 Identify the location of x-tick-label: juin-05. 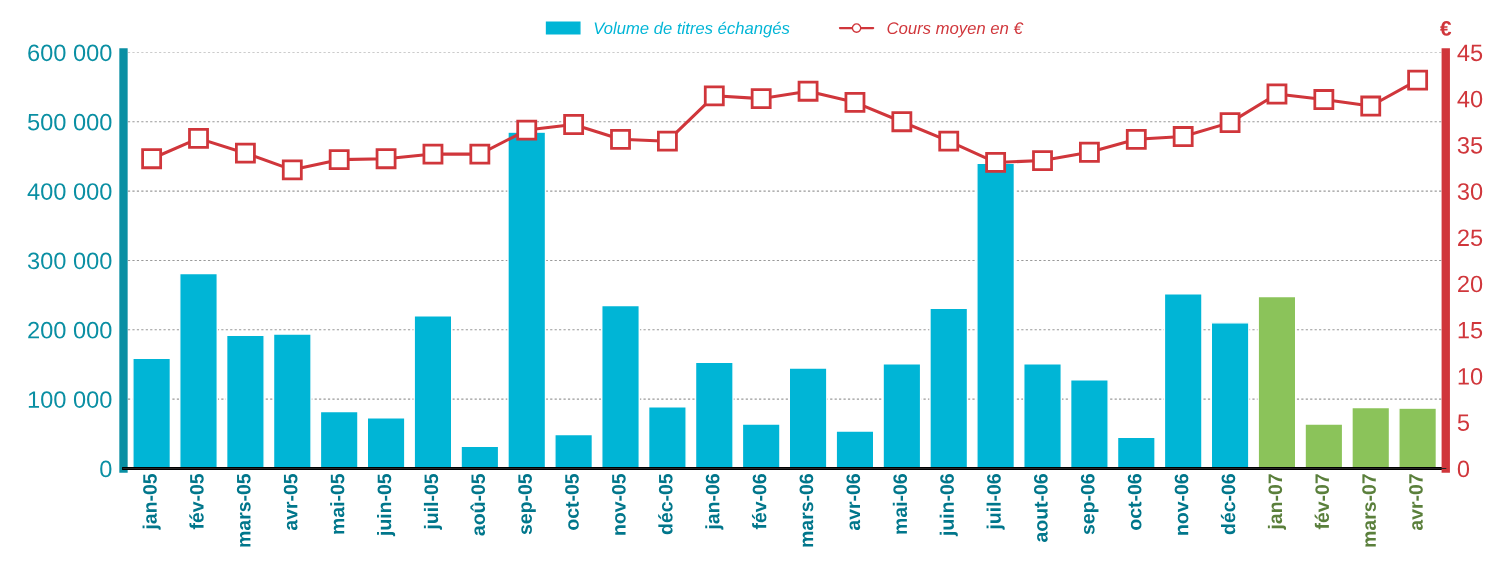
(386, 505).